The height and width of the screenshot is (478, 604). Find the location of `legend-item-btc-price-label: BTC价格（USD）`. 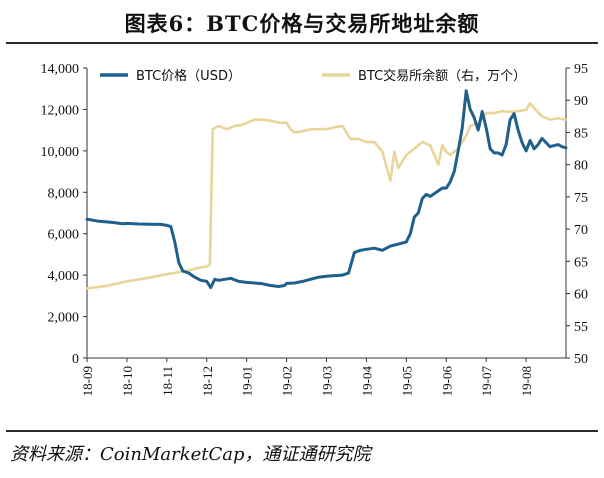

legend-item-btc-price-label: BTC价格（USD） is located at coordinates (188, 76).